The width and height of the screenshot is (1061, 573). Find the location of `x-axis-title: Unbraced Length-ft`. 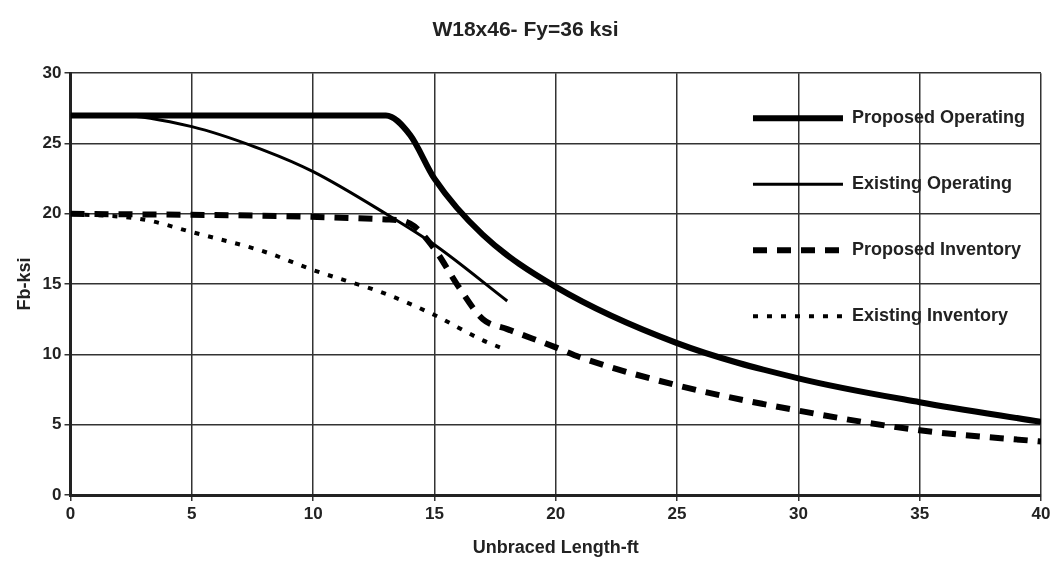

x-axis-title: Unbraced Length-ft is located at coordinates (555, 547).